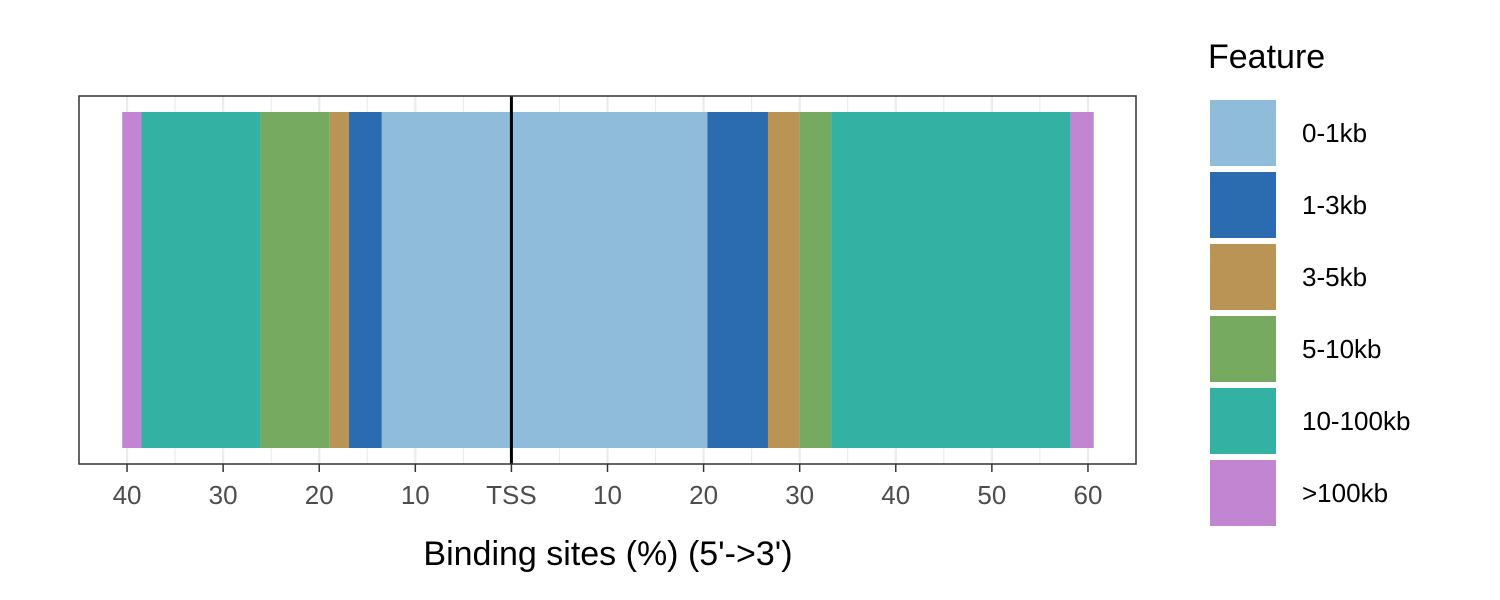 This screenshot has width=1500, height=600. I want to click on bar-upstream-10-100kb, so click(201, 280).